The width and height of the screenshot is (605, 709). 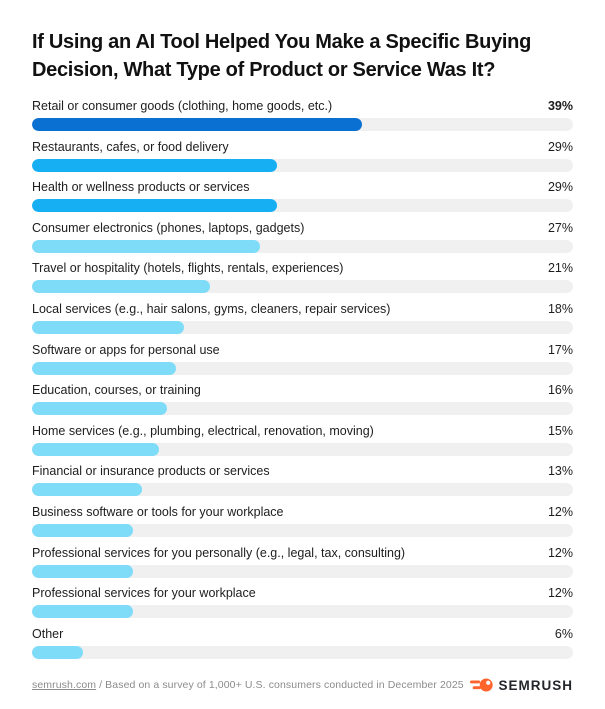 What do you see at coordinates (560, 106) in the screenshot?
I see `value-label: 39%` at bounding box center [560, 106].